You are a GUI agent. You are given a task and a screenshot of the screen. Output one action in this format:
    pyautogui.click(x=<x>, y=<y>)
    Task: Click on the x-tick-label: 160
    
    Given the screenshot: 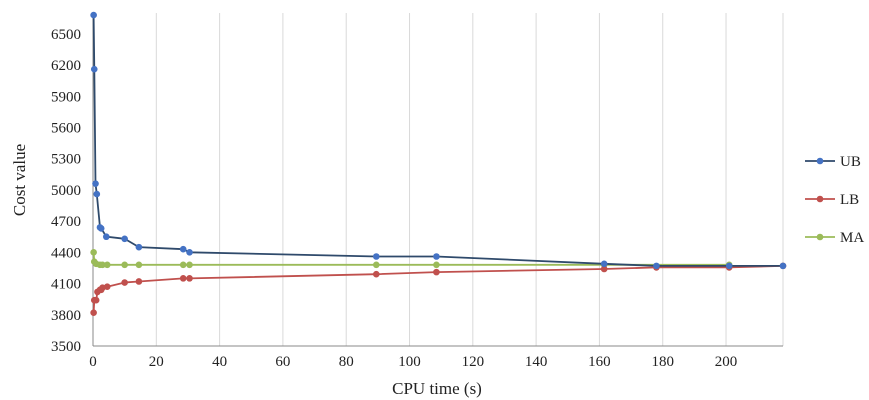 What is the action you would take?
    pyautogui.click(x=599, y=362)
    